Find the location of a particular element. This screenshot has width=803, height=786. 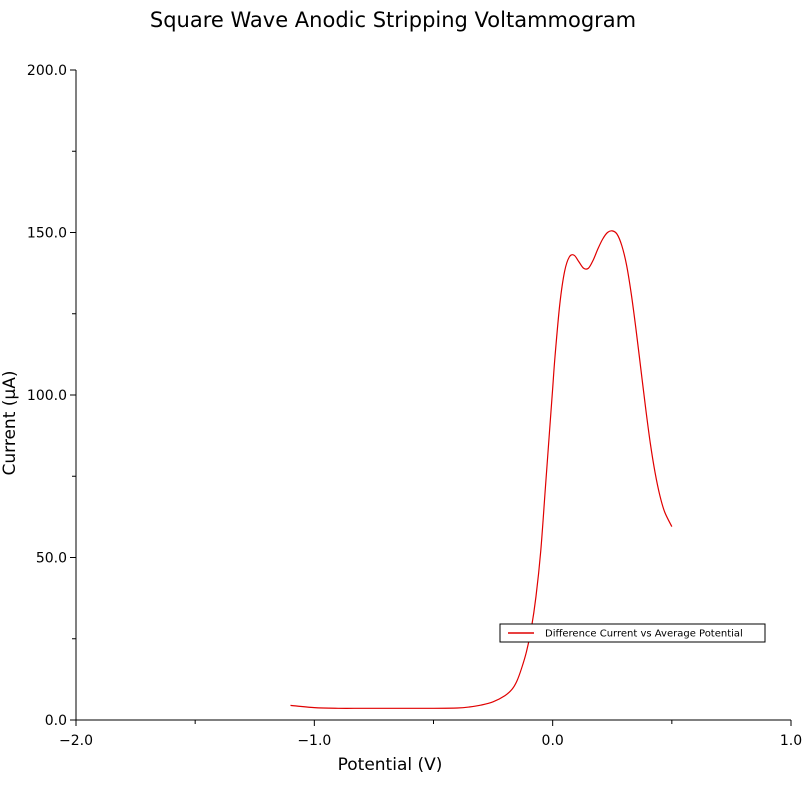

x-tick-label: 1.0 is located at coordinates (791, 741).